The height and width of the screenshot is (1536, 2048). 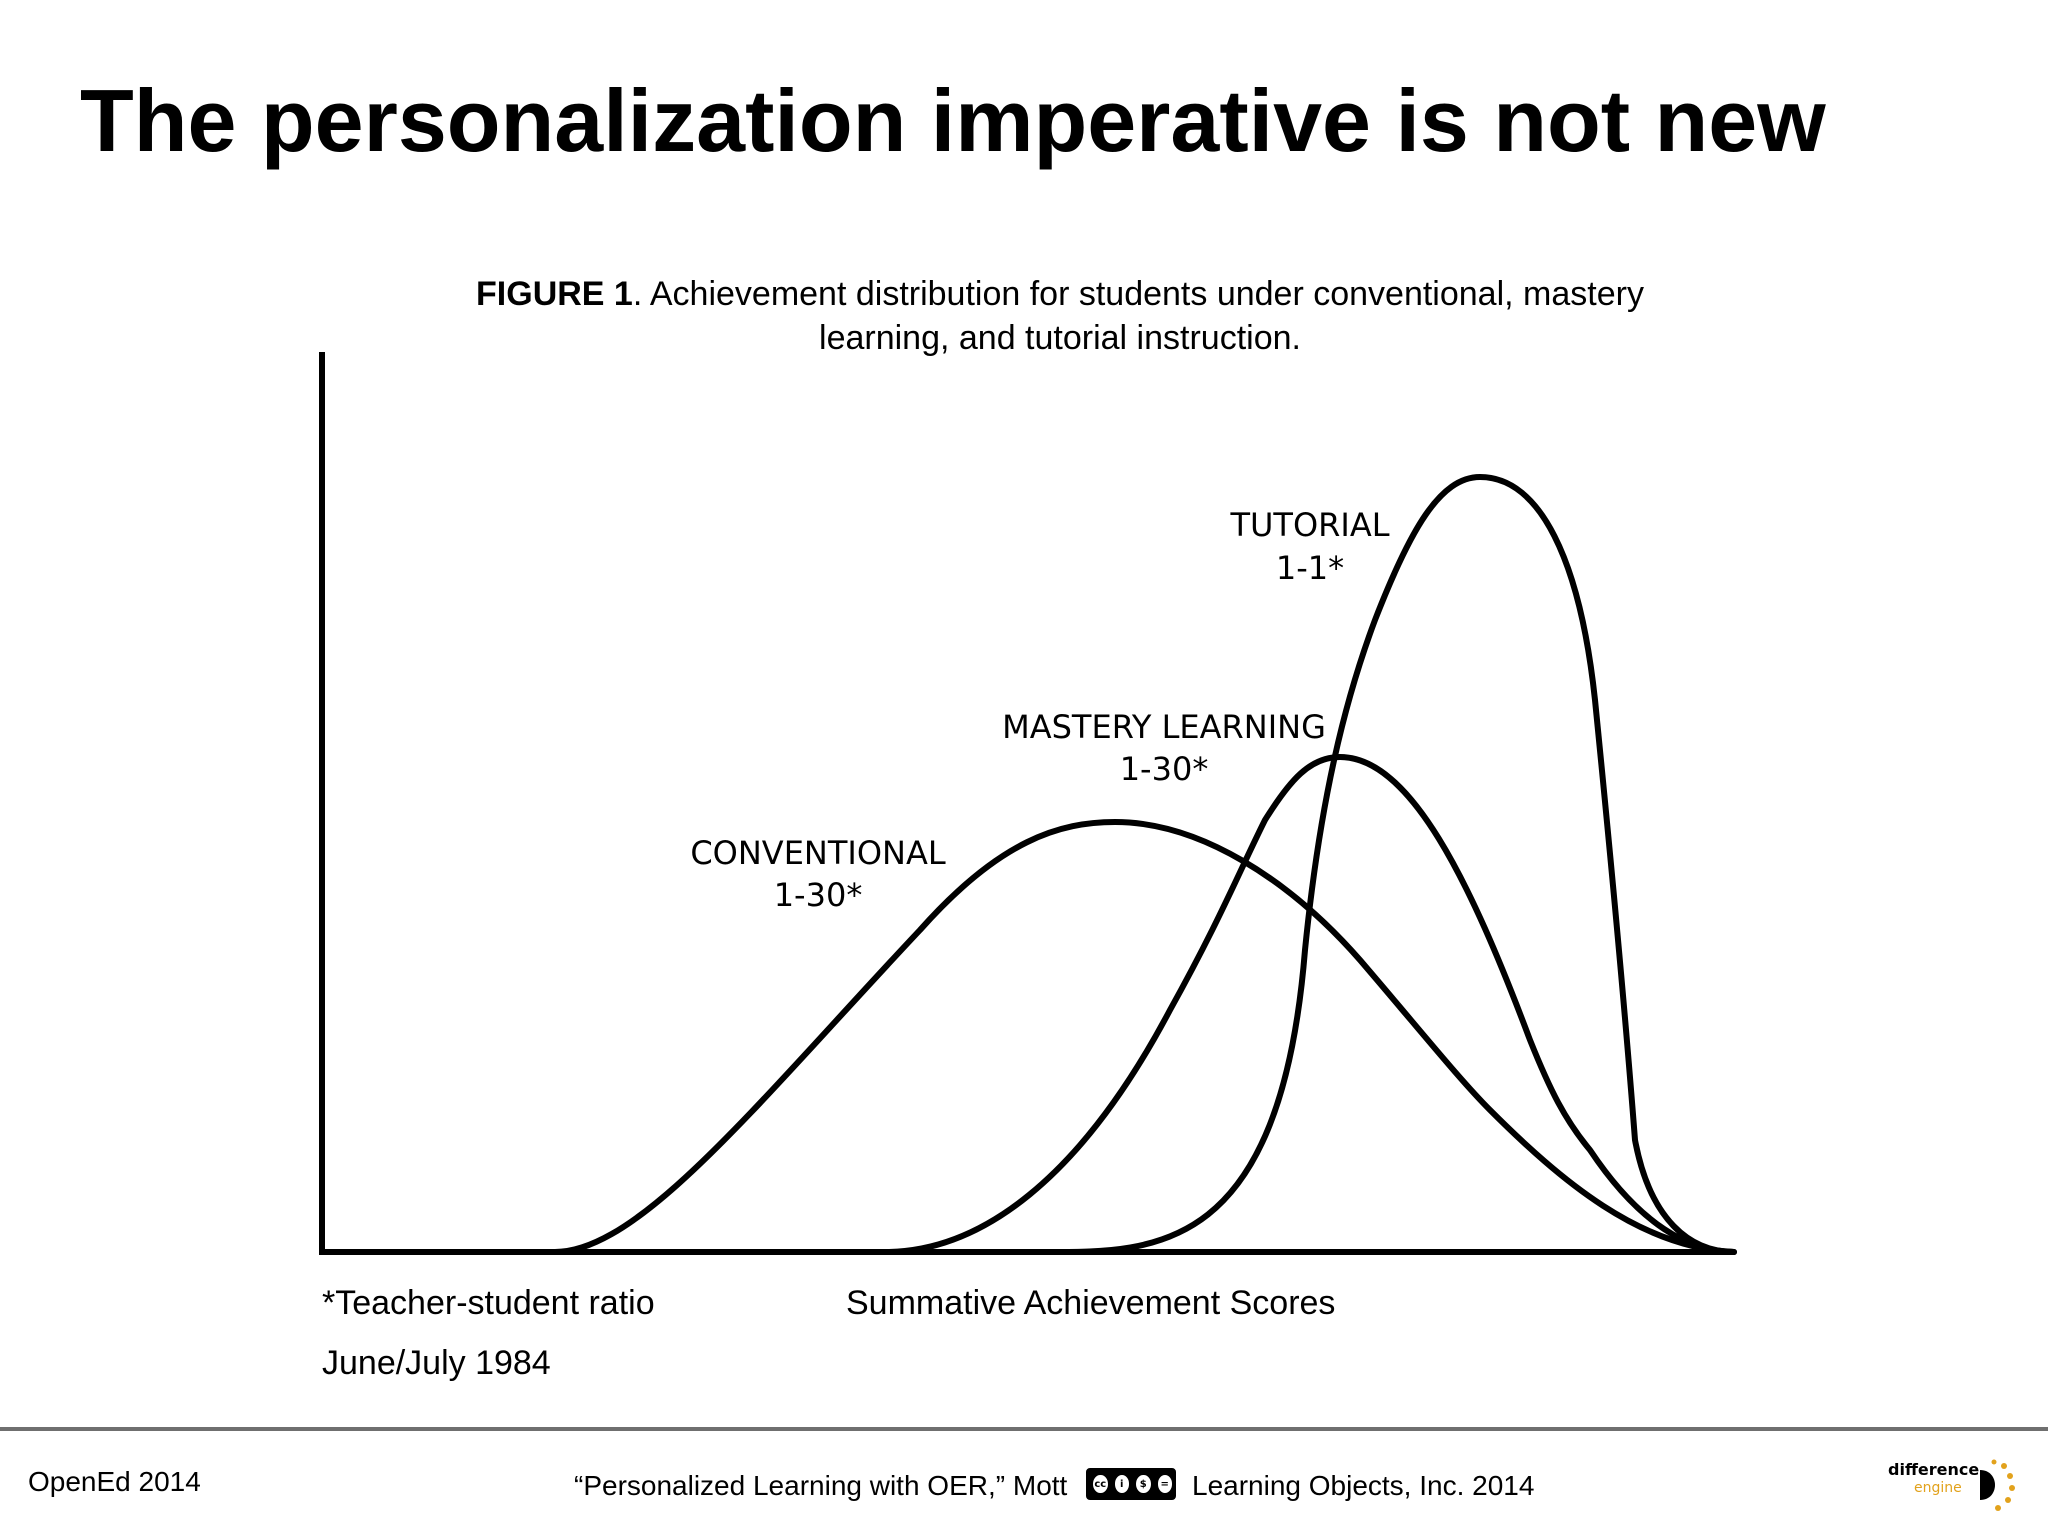 What do you see at coordinates (1091, 1303) in the screenshot?
I see `x-axis-label: Summative Achievement Scores` at bounding box center [1091, 1303].